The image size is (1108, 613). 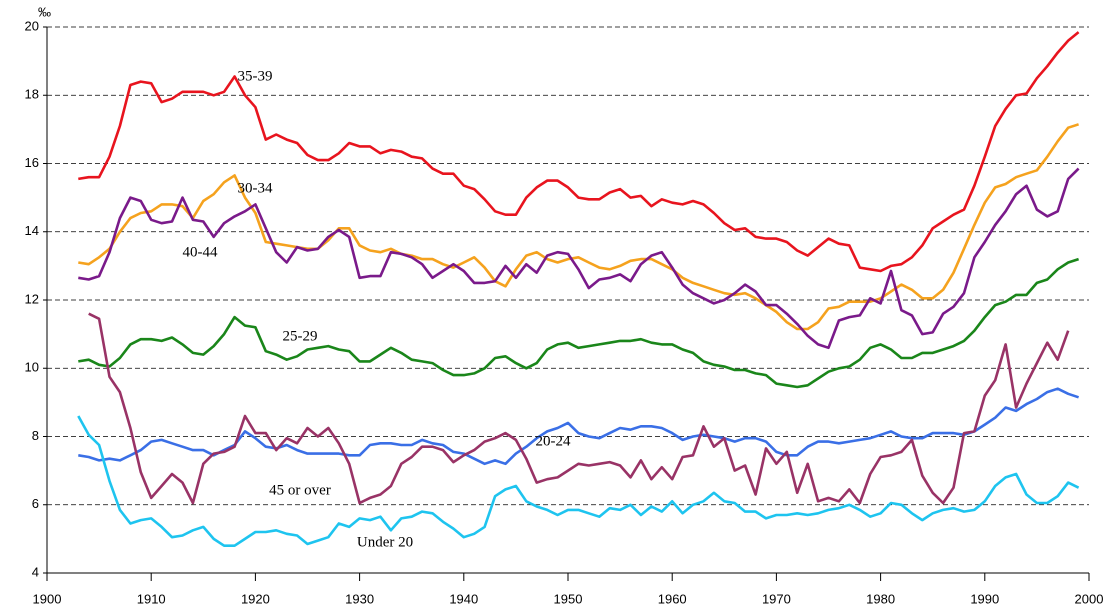 I want to click on x-tick-label: 1990, so click(x=984, y=598).